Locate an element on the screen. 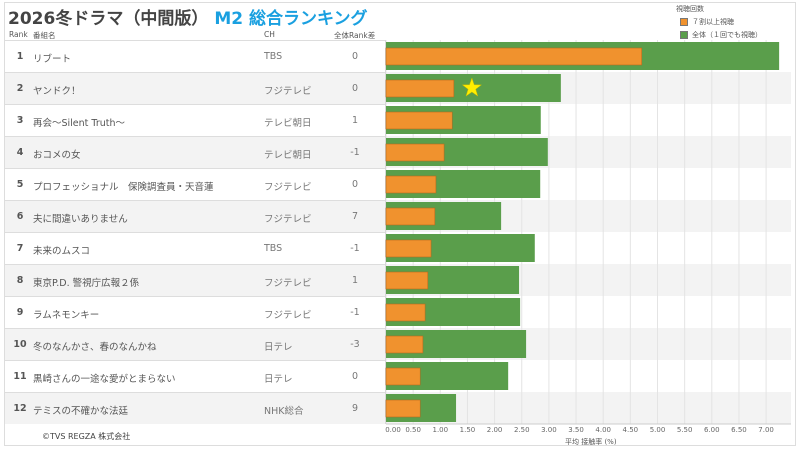 The width and height of the screenshot is (800, 452). cell-rank: 2 is located at coordinates (20, 88).